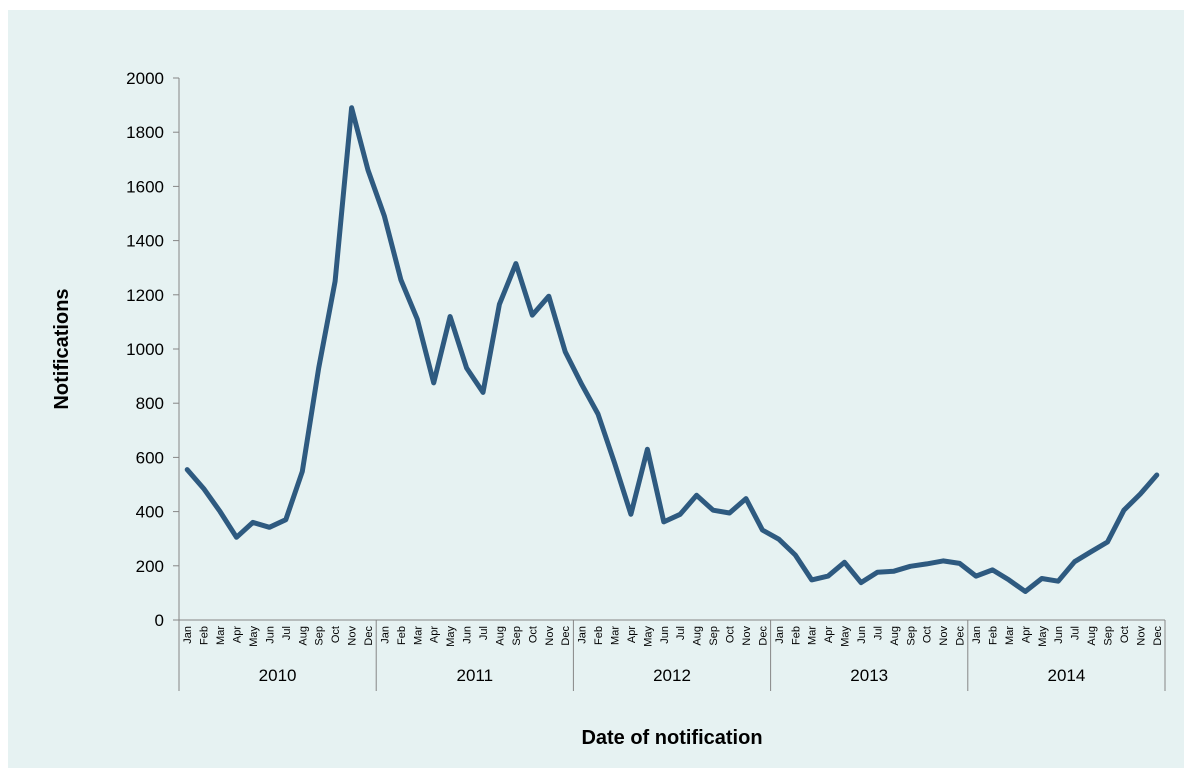 The height and width of the screenshot is (774, 1192). Describe the element at coordinates (150, 457) in the screenshot. I see `y-tick-label: 600` at that location.